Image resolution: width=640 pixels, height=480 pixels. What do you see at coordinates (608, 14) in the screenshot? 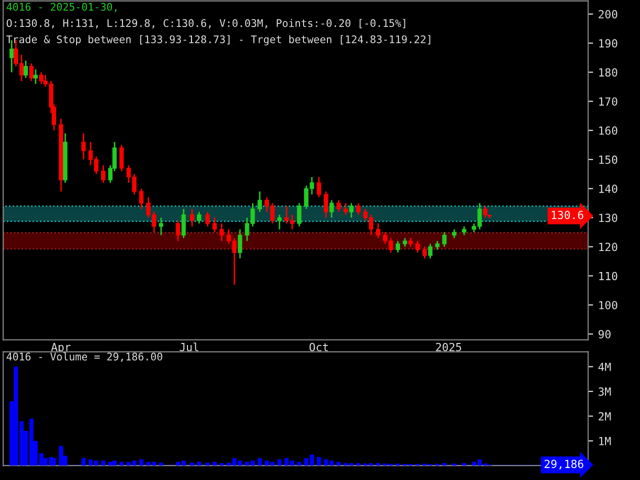
I see `y-tick-label: 200` at bounding box center [608, 14].